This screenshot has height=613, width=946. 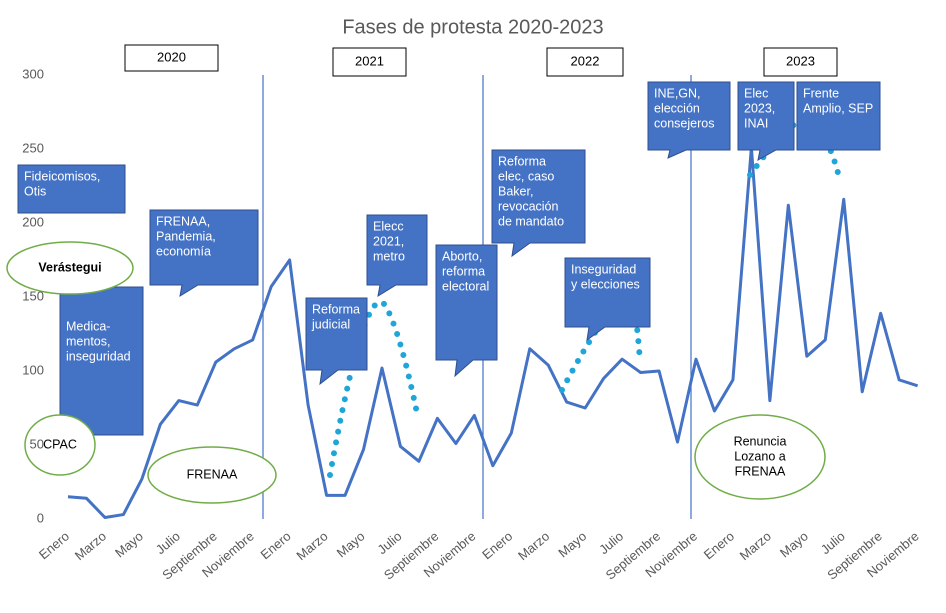 What do you see at coordinates (183, 221) in the screenshot?
I see `callout-text: FRENAA,` at bounding box center [183, 221].